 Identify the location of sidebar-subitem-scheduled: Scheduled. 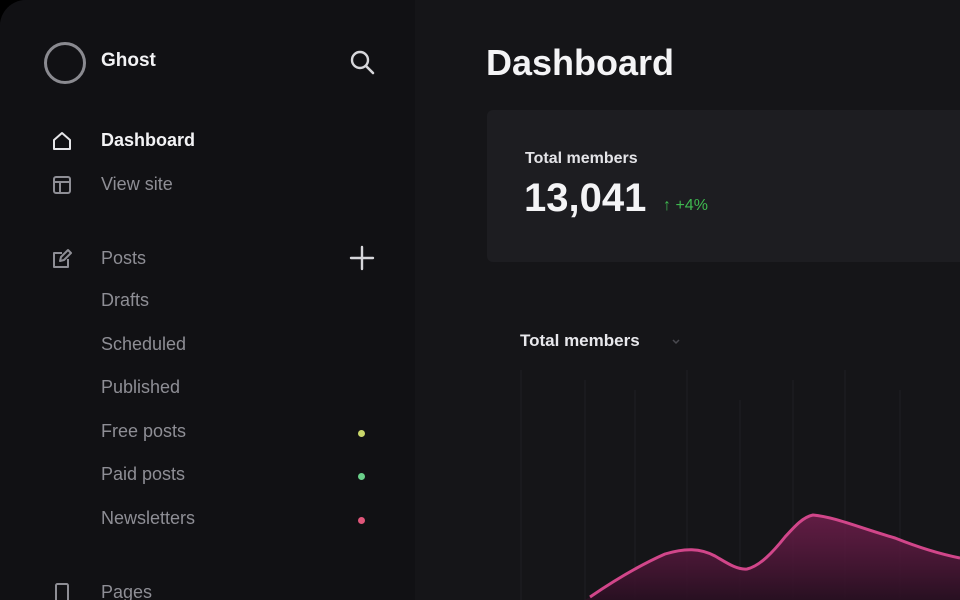
(240, 345).